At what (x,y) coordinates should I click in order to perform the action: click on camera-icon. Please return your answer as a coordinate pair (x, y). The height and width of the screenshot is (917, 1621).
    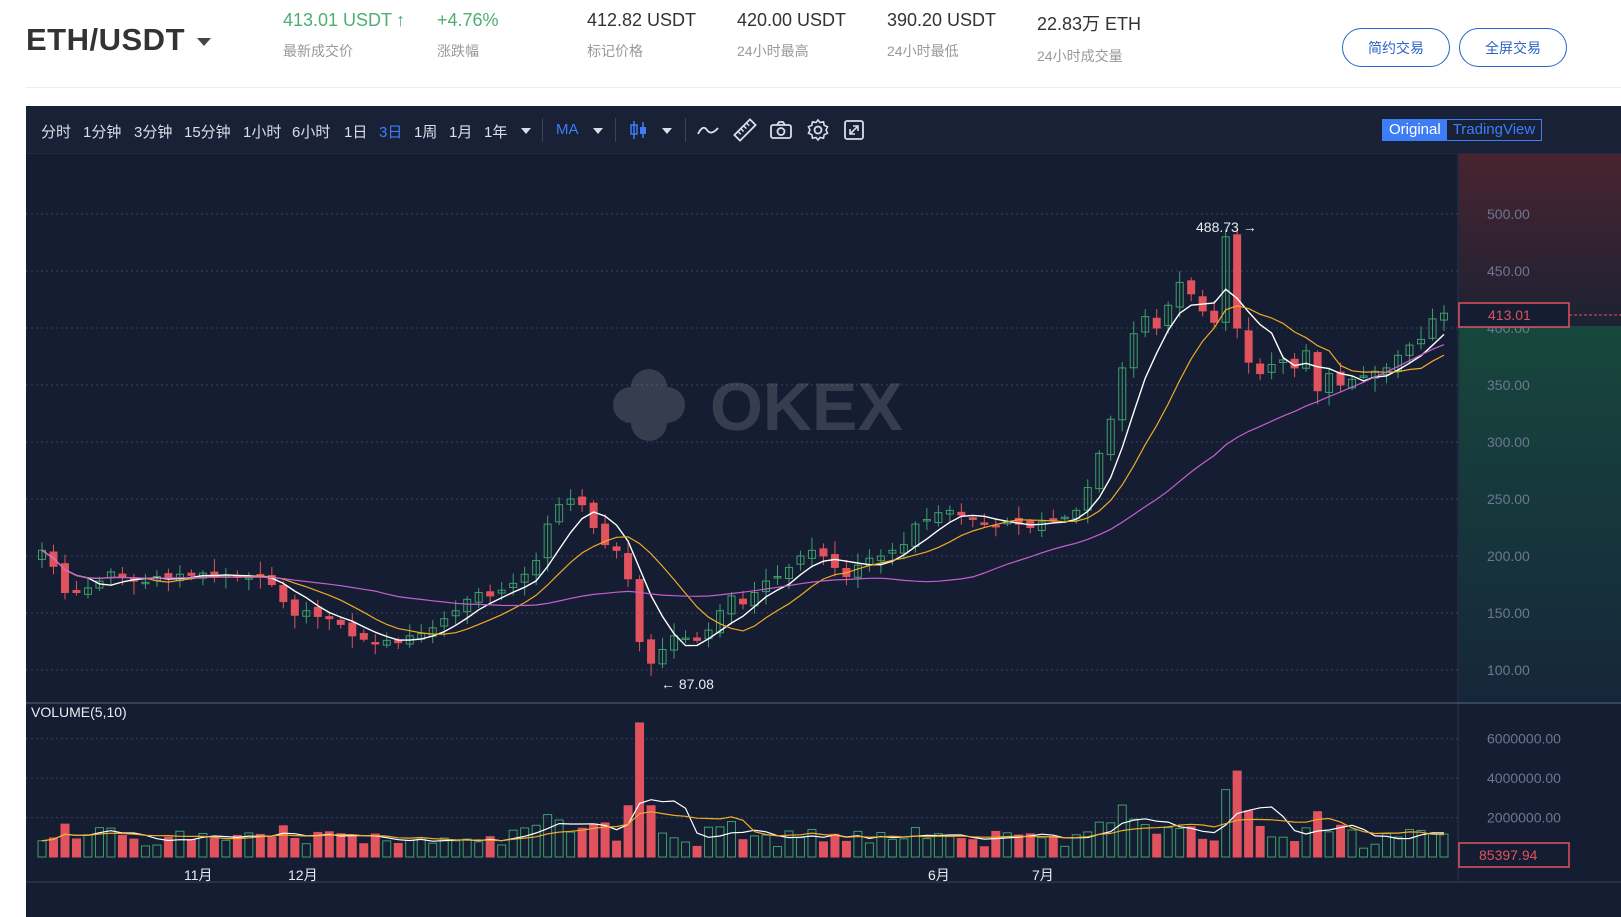
    Looking at the image, I should click on (781, 130).